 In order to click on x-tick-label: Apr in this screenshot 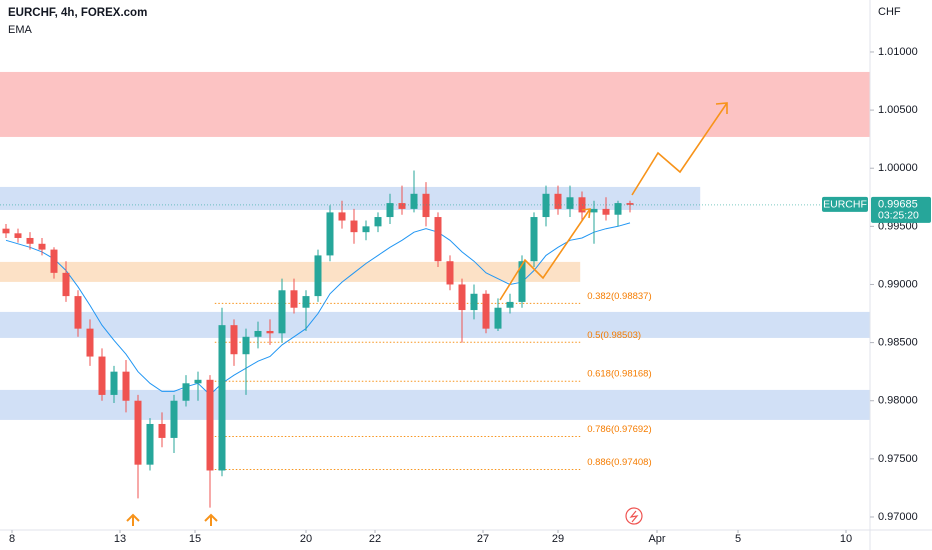, I will do `click(656, 539)`.